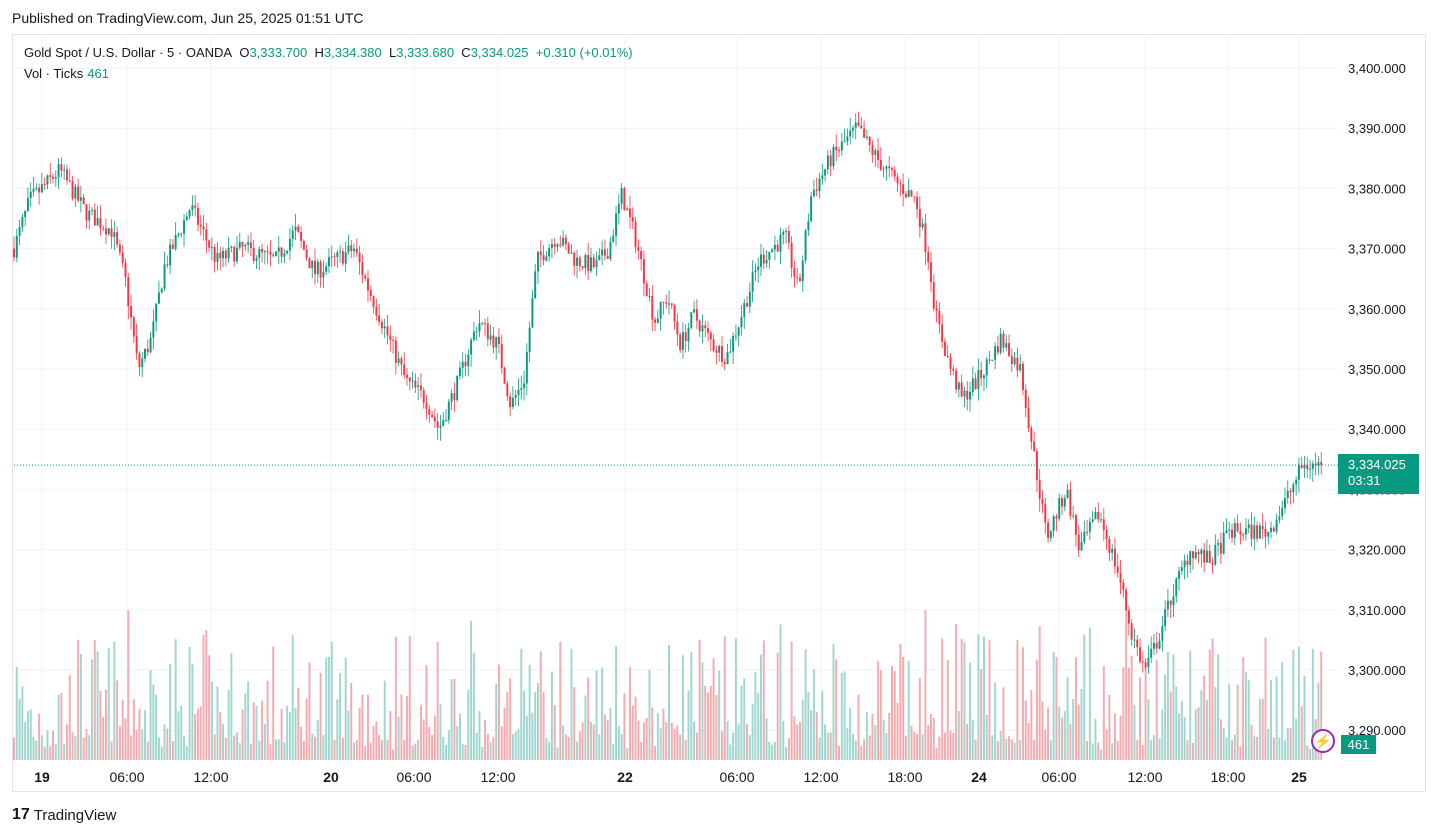 The image size is (1439, 837). I want to click on symbol-name: Gold Spot / U.S. Dollar · 5 · OANDA, so click(128, 52).